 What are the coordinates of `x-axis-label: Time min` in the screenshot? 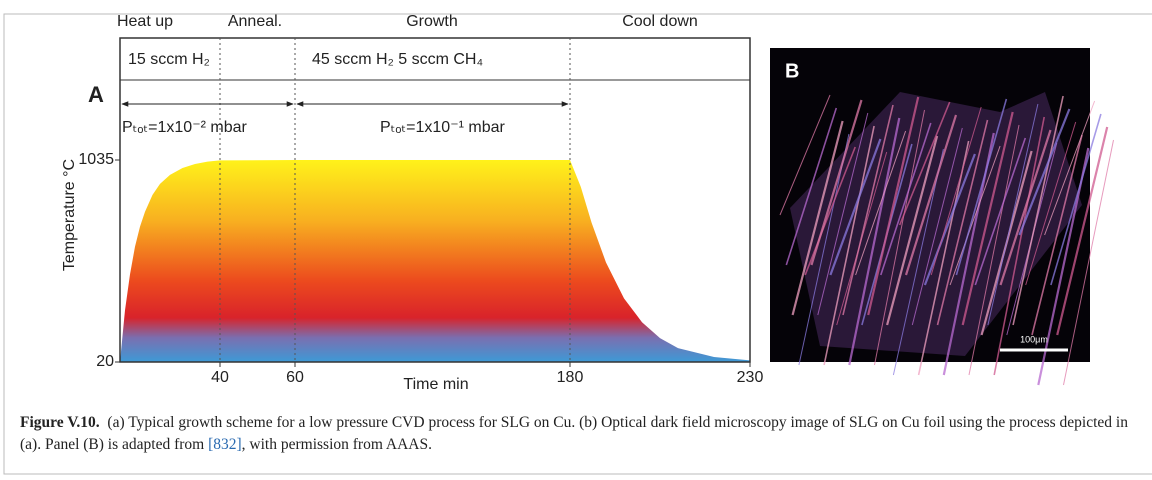 It's located at (435, 384).